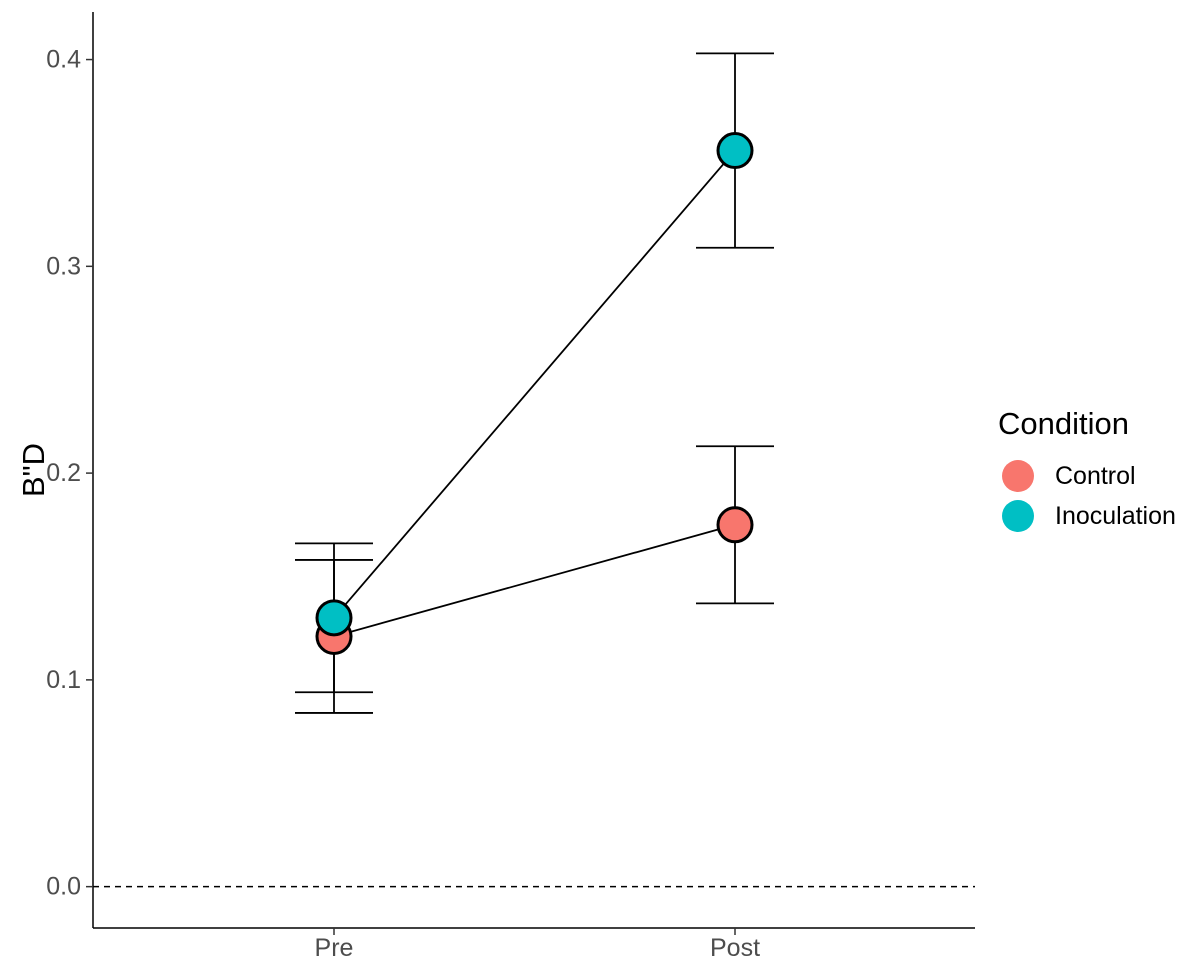  I want to click on y-tick-label: 0.1, so click(63, 680).